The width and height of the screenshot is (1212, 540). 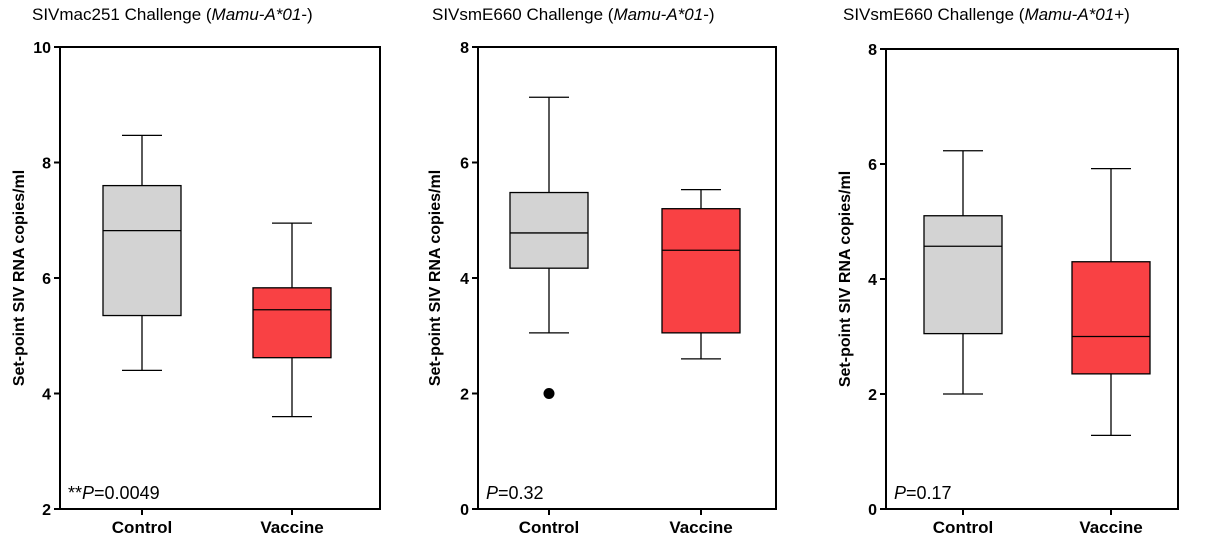 I want to click on chart-title: SIVsmE660 Challenge (Mamu-A*01+), so click(x=986, y=15).